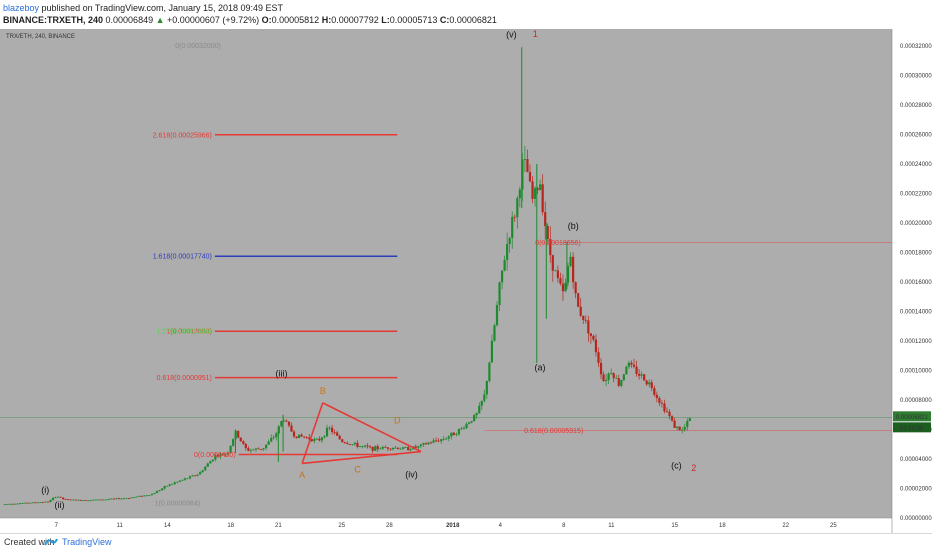  What do you see at coordinates (198, 46) in the screenshot?
I see `fib-level-label: 0(0.00032000)` at bounding box center [198, 46].